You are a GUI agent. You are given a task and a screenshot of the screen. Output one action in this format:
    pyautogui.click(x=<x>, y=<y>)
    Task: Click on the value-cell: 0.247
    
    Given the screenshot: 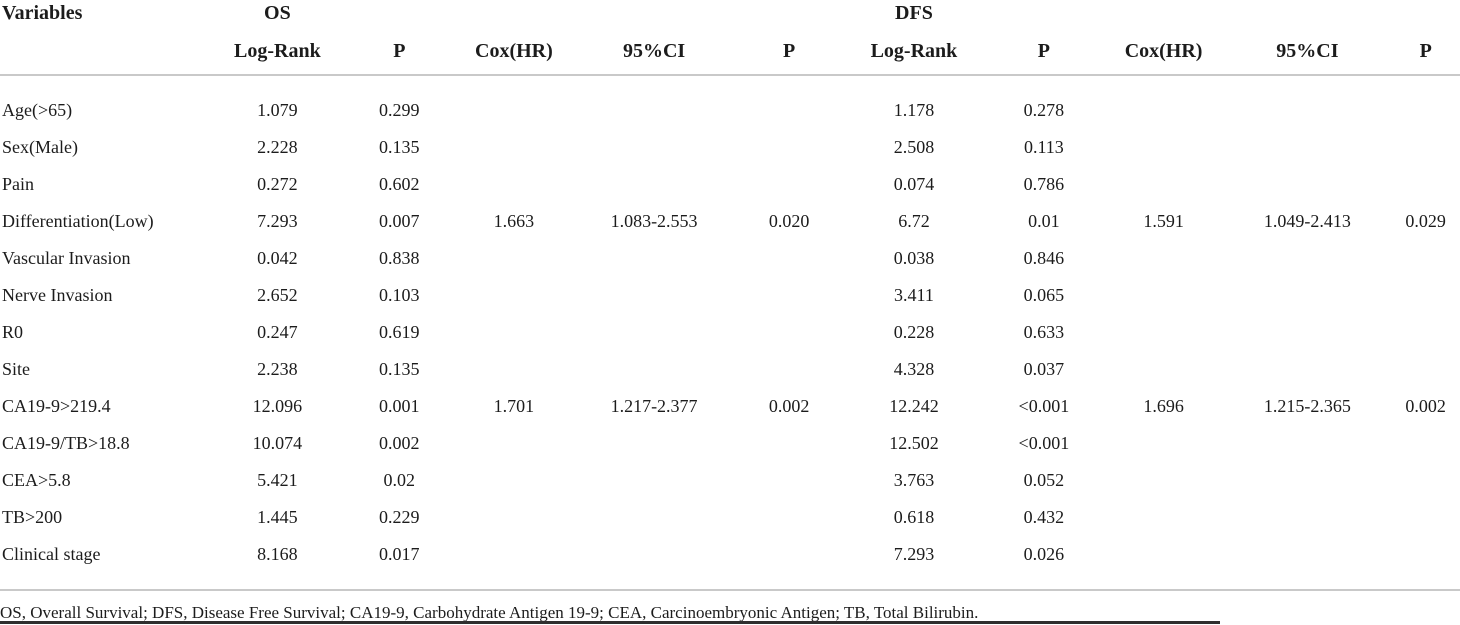 What is the action you would take?
    pyautogui.click(x=277, y=332)
    